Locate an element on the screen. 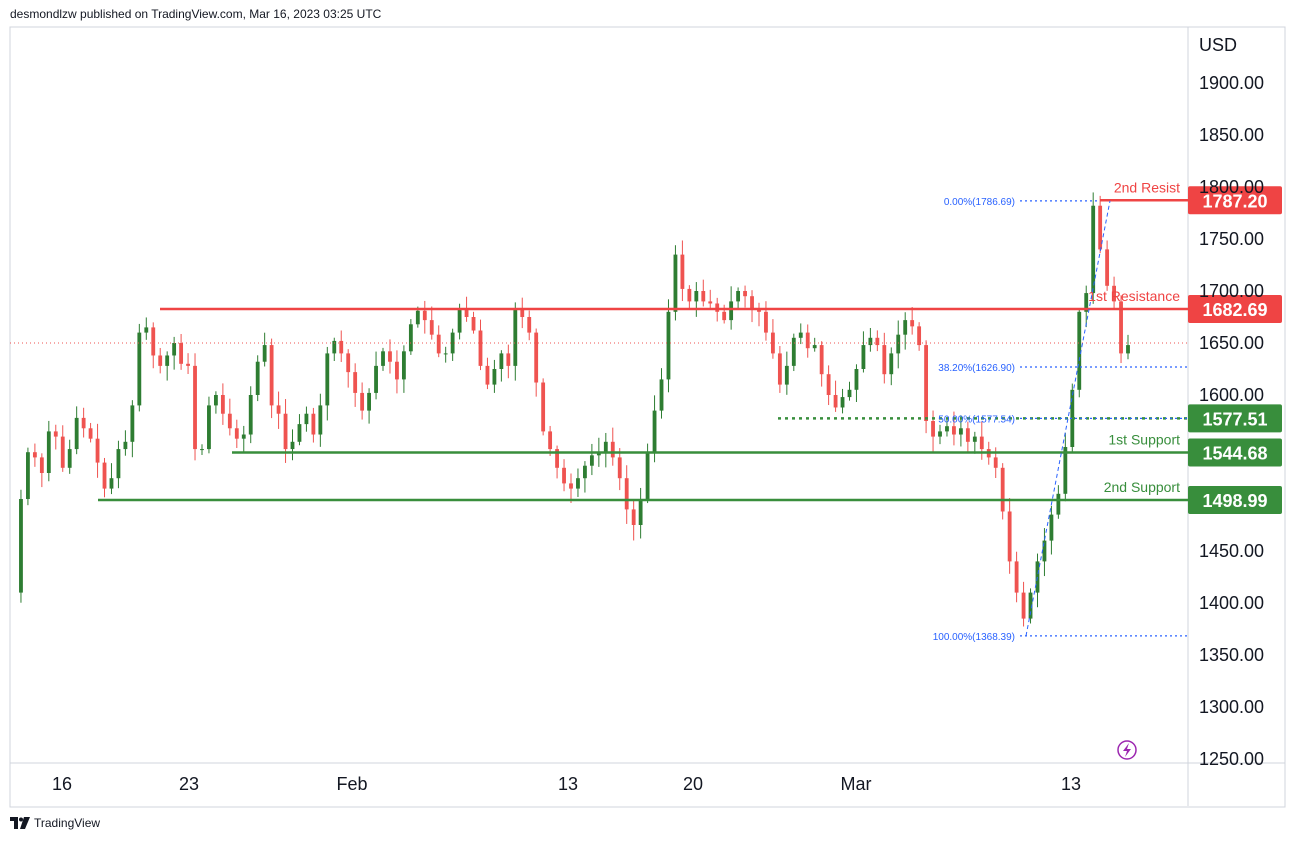  y-tick-label: 1250.00 is located at coordinates (1231, 759).